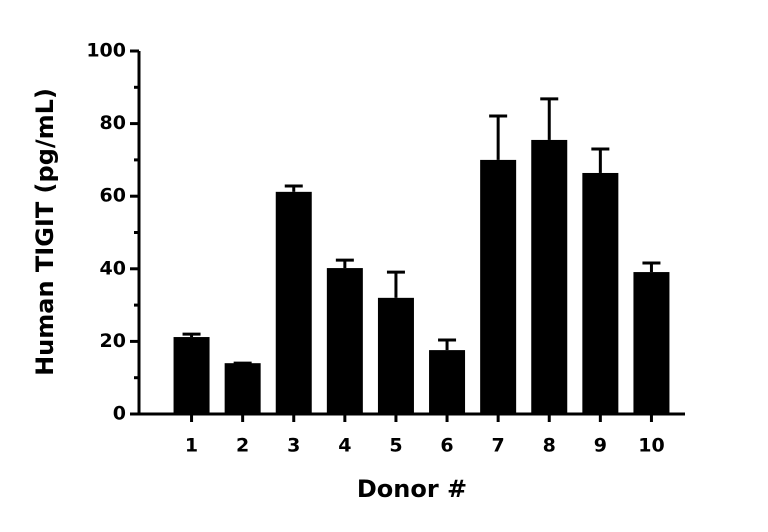 This screenshot has width=768, height=532. I want to click on x-tick-label: 5, so click(395, 446).